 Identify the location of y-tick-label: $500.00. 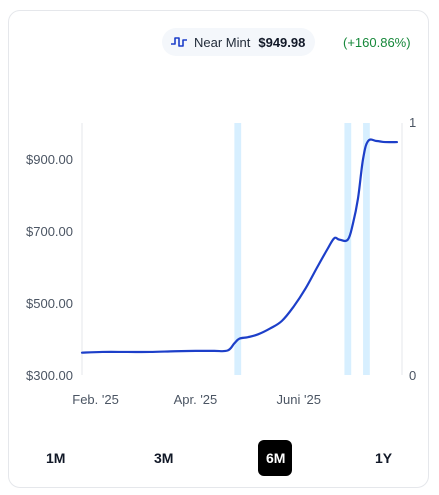
(49, 303).